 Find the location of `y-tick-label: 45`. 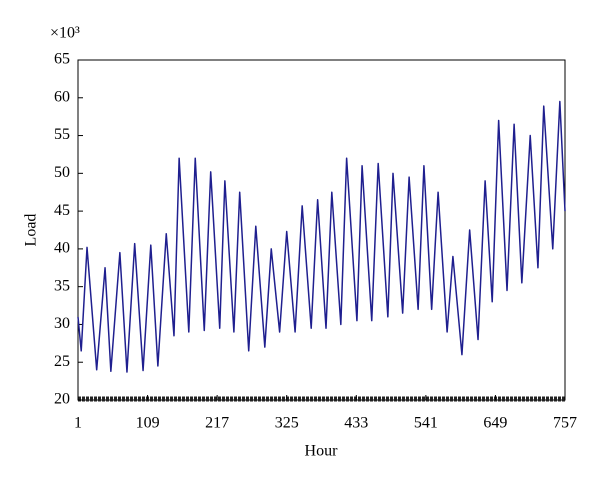

y-tick-label: 45 is located at coordinates (62, 210).